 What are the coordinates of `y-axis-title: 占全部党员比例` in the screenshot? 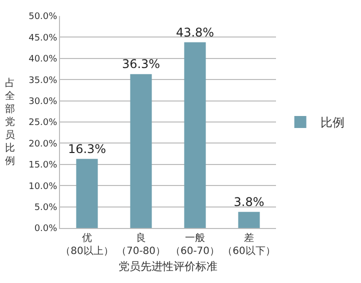 It's located at (10, 122).